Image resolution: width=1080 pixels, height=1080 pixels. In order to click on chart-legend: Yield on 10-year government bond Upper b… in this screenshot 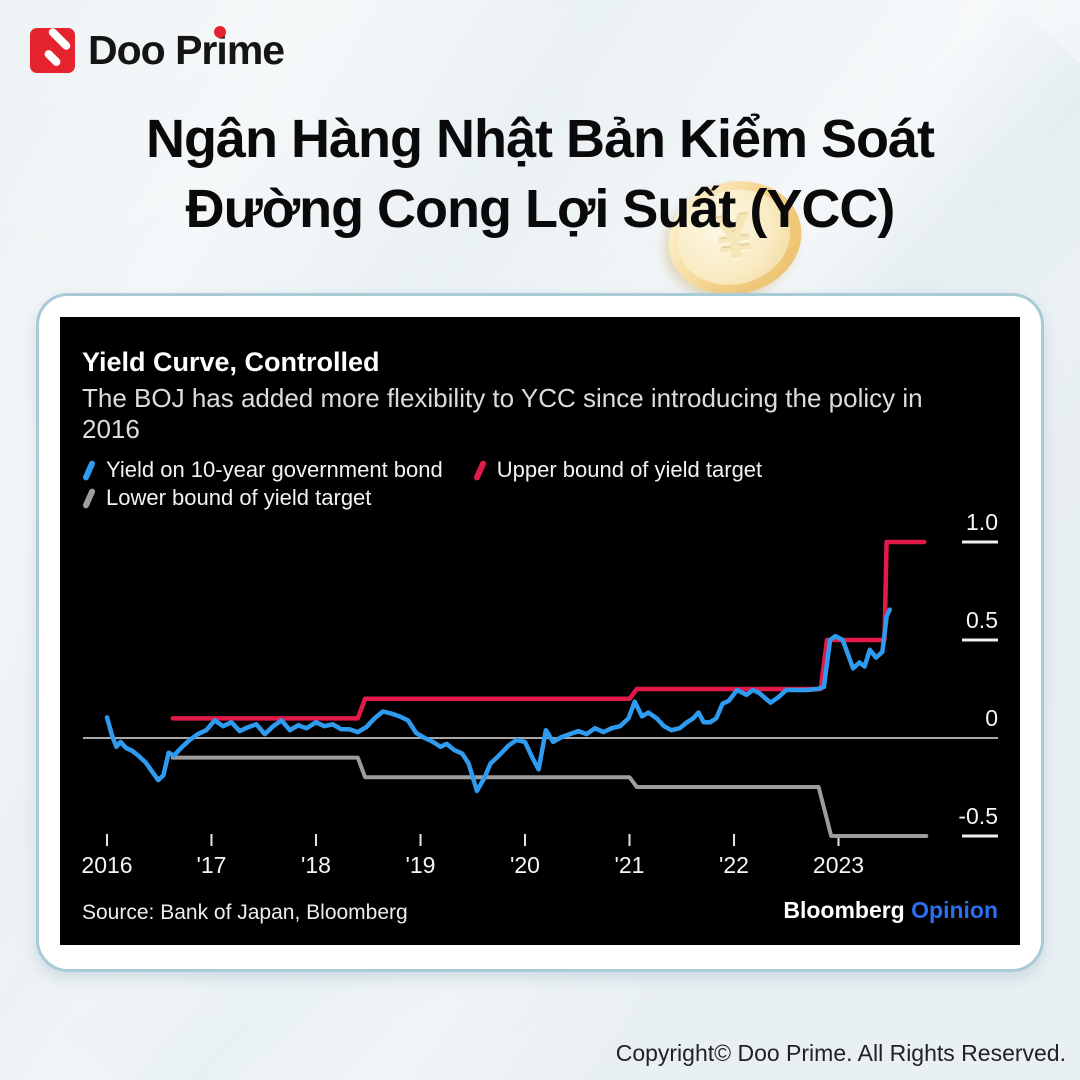, I will do `click(422, 484)`.